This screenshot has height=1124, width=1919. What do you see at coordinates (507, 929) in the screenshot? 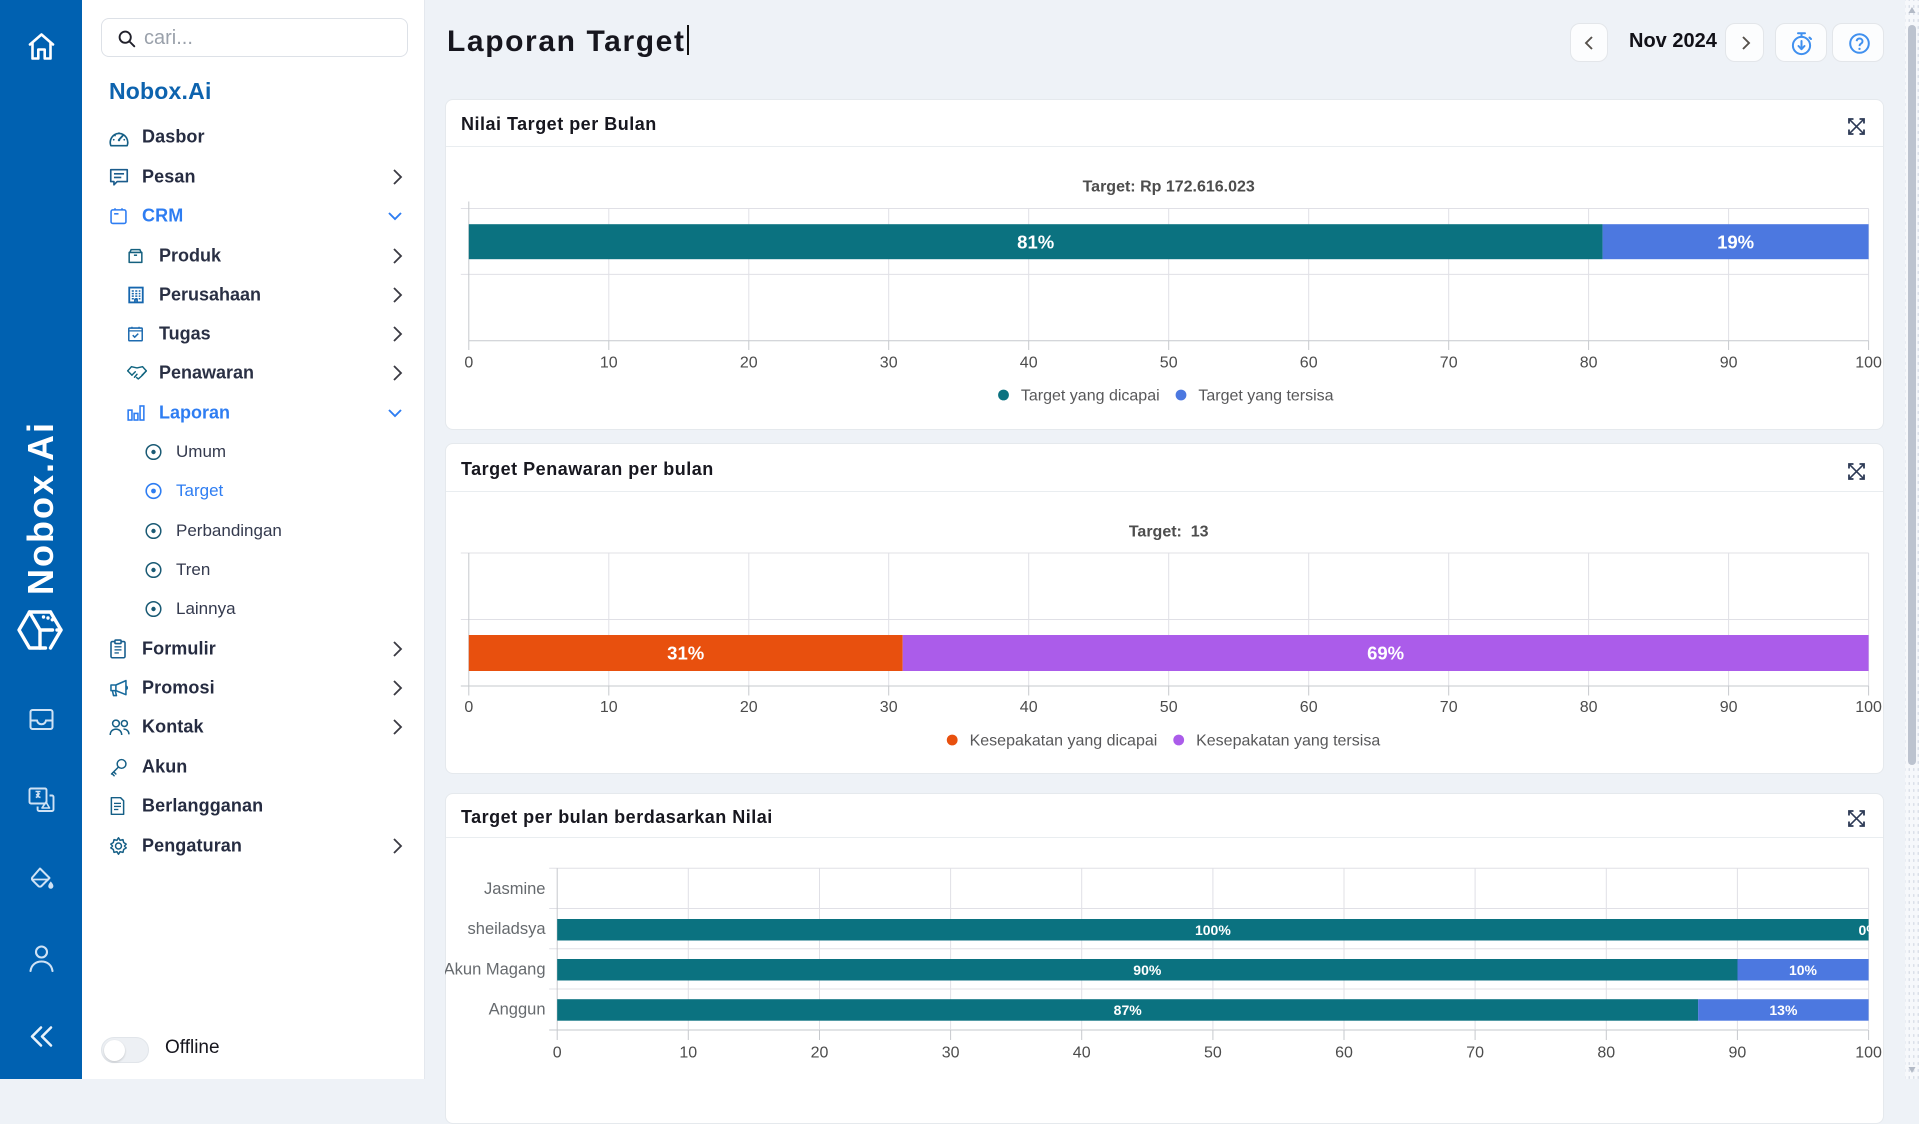
I see `svg-text: sheiladsya` at bounding box center [507, 929].